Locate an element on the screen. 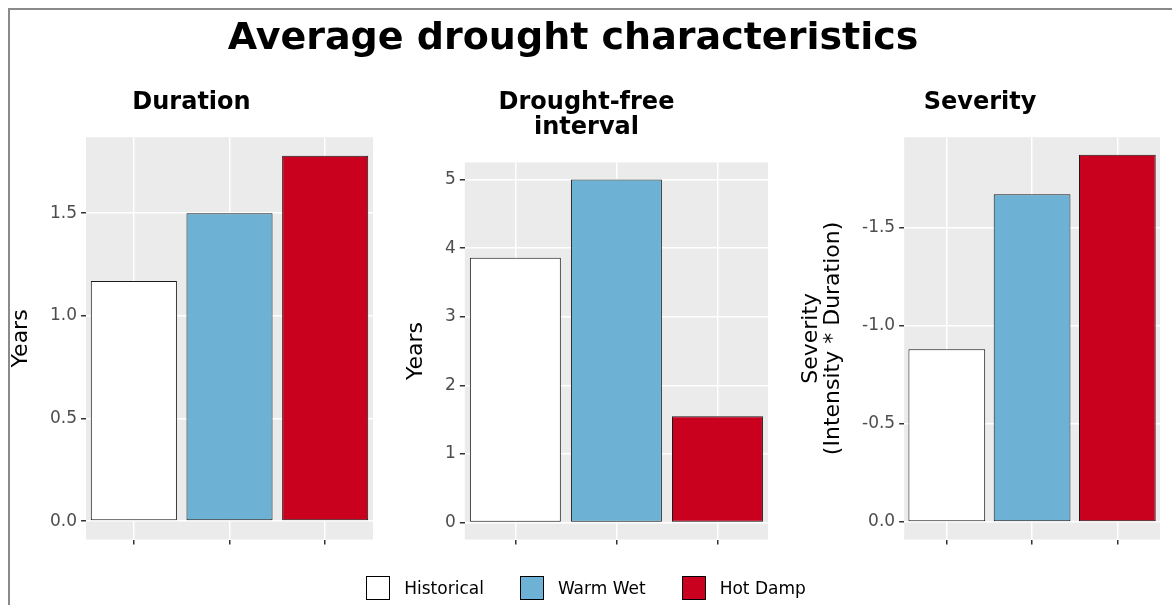 This screenshot has width=1172, height=605. legend-label: Historical is located at coordinates (444, 588).